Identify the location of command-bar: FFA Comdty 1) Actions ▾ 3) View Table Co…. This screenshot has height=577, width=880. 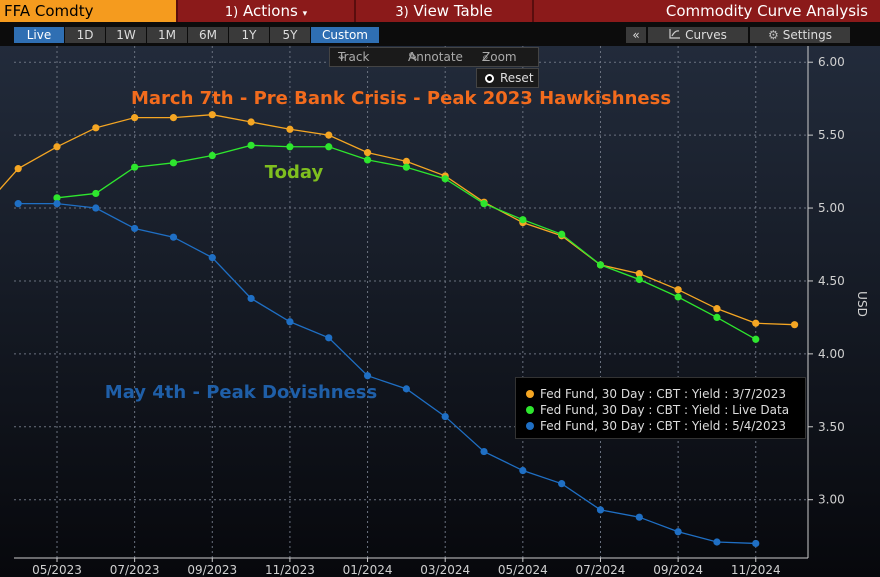
(440, 11).